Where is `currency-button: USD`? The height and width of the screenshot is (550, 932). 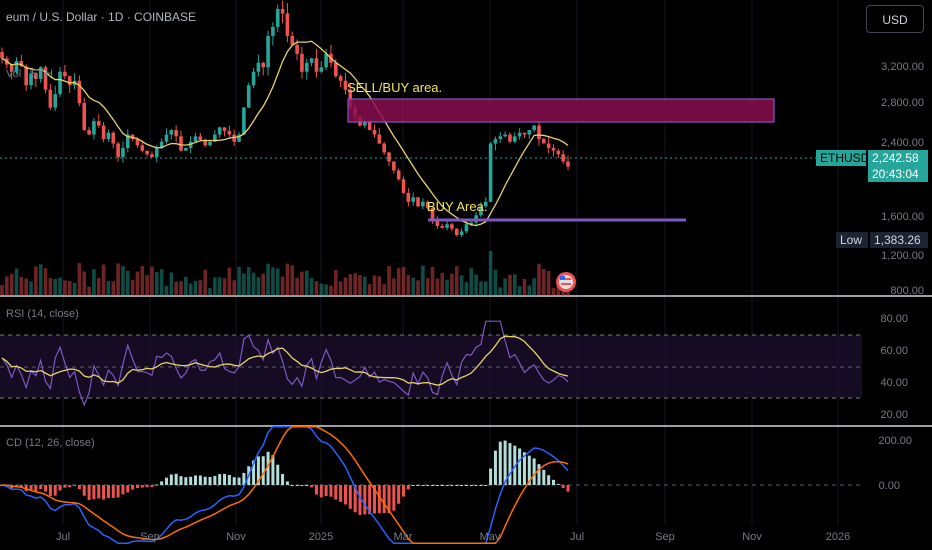
currency-button: USD is located at coordinates (895, 19).